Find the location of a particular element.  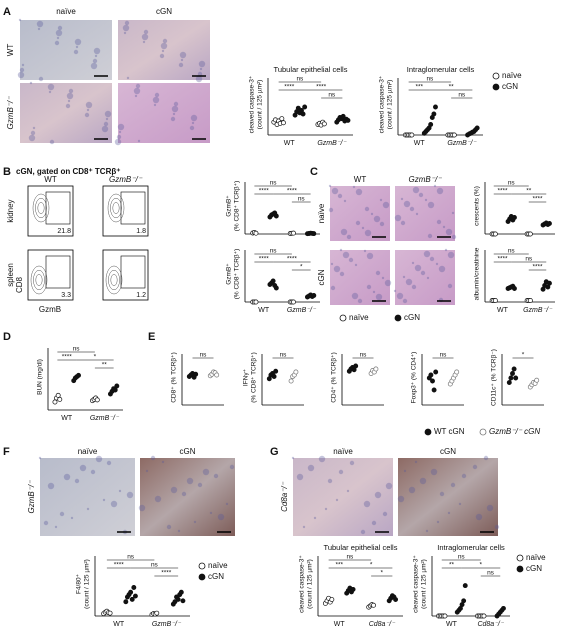

row-label: GzmB⁻/⁻ is located at coordinates (10, 113).